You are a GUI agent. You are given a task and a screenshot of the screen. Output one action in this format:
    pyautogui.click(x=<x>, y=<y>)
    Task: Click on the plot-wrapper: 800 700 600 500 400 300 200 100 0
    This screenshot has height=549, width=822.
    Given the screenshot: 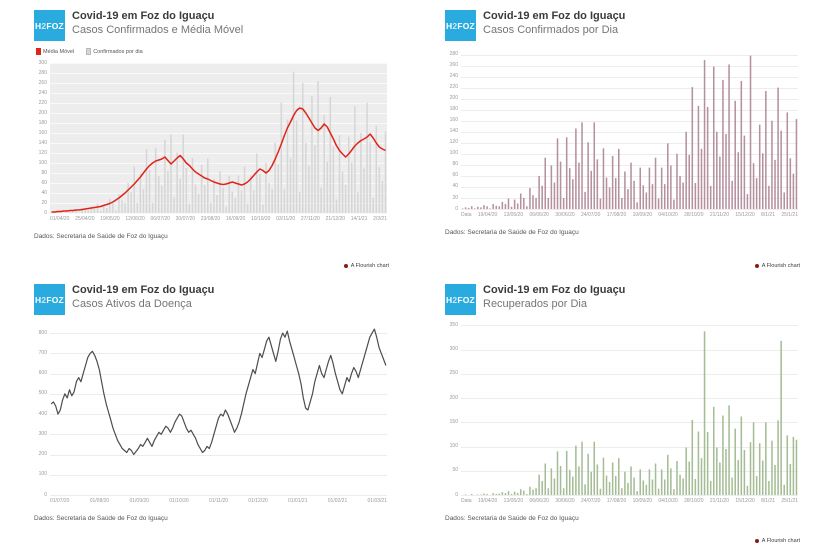 What is the action you would take?
    pyautogui.click(x=213, y=410)
    